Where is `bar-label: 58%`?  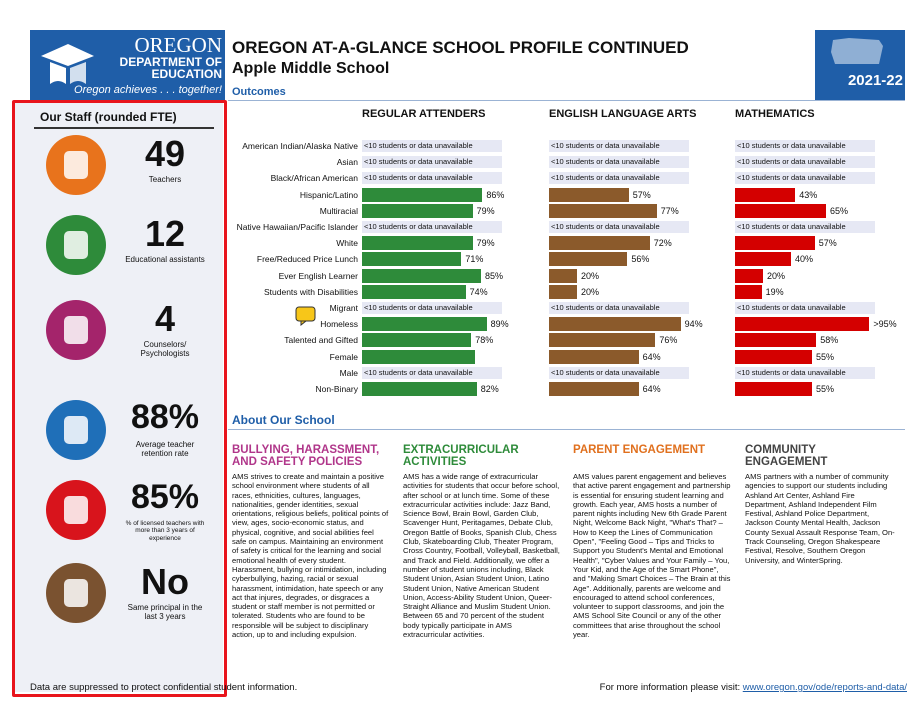 bar-label: 58% is located at coordinates (829, 340).